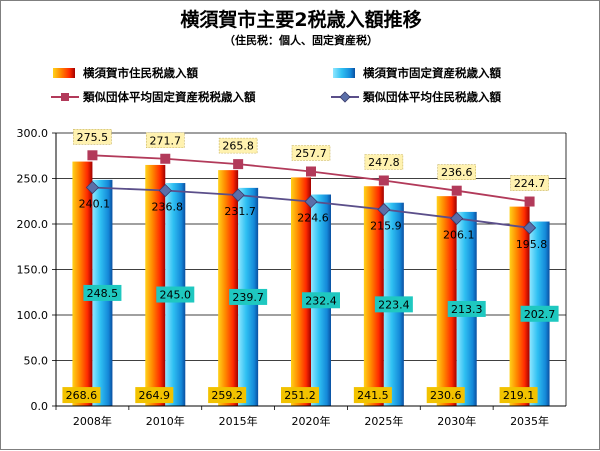 This screenshot has height=451, width=600. What do you see at coordinates (33, 179) in the screenshot?
I see `y-tick-label-5: 250.0` at bounding box center [33, 179].